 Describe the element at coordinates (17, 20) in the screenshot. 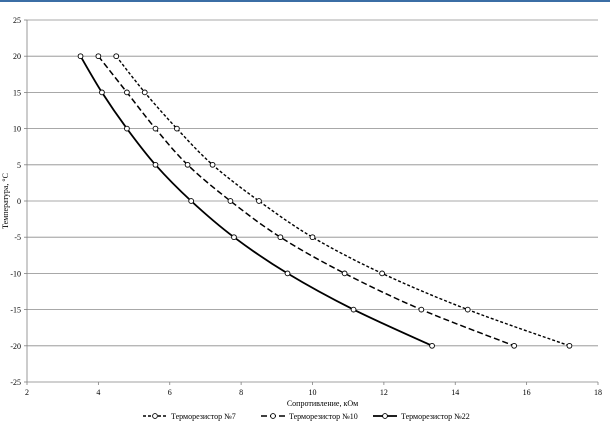

I see `y-tick-label: 25` at that location.